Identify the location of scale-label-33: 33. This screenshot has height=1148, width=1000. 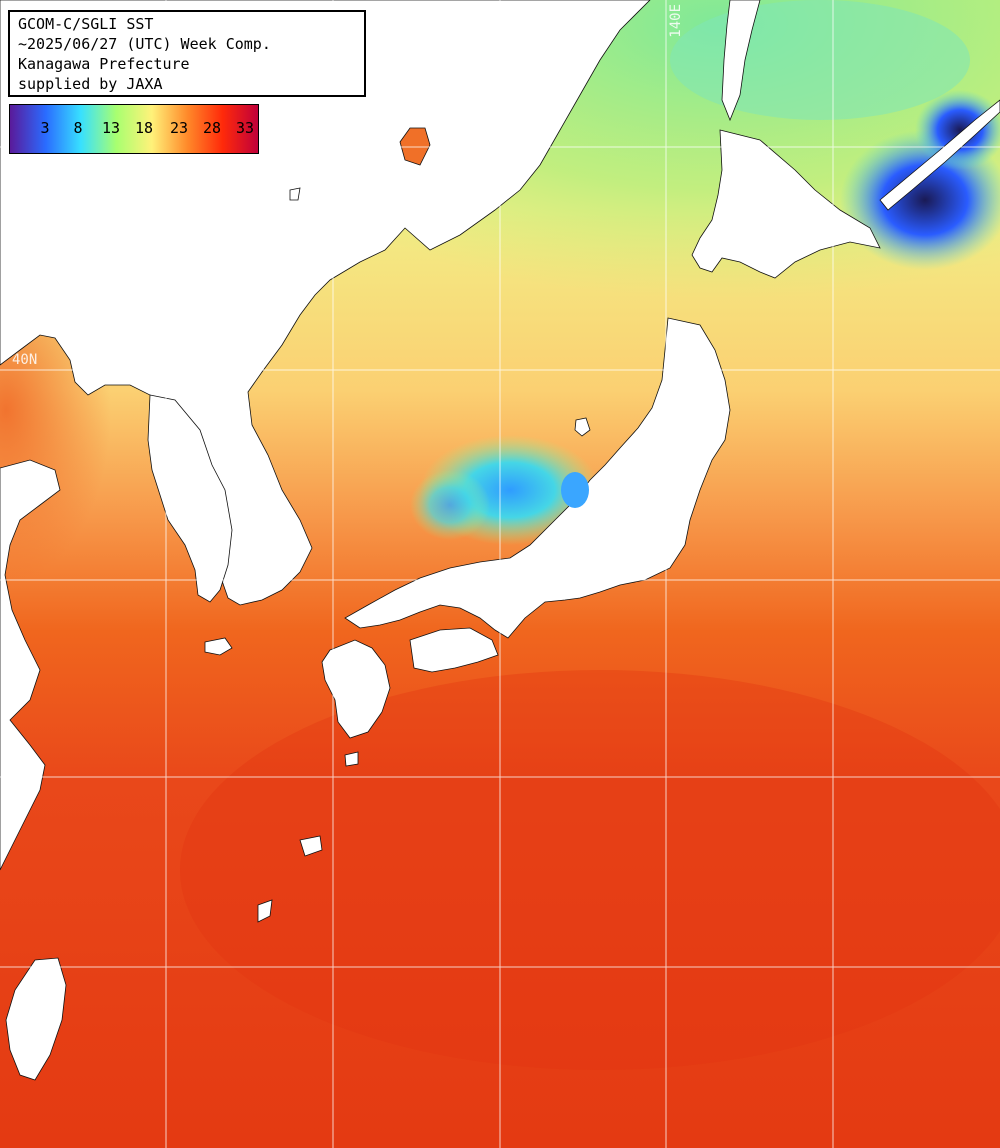
(245, 128).